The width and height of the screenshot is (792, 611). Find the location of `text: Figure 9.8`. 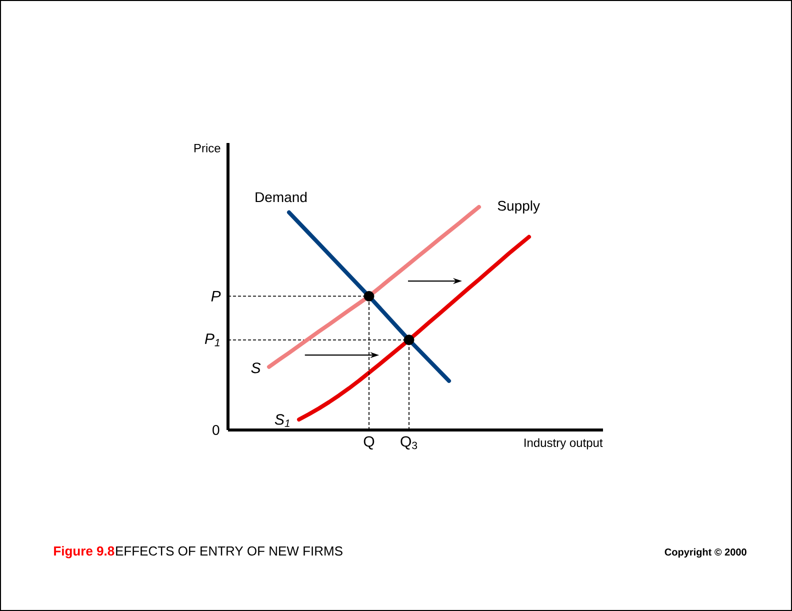

text: Figure 9.8 is located at coordinates (84, 552).